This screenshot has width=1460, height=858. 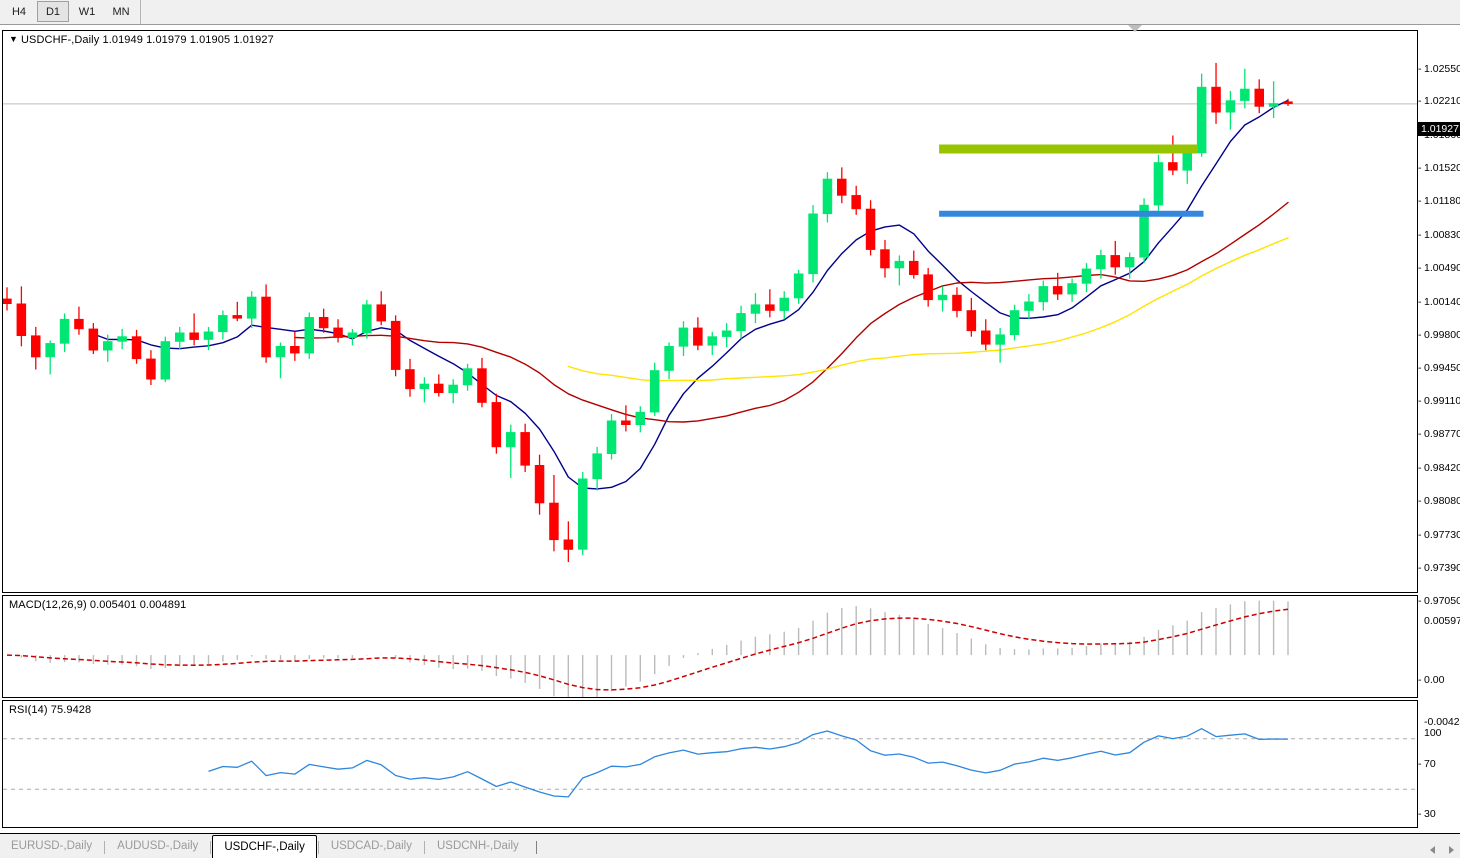 What do you see at coordinates (1439, 600) in the screenshot?
I see `price-tick: -0.97050` at bounding box center [1439, 600].